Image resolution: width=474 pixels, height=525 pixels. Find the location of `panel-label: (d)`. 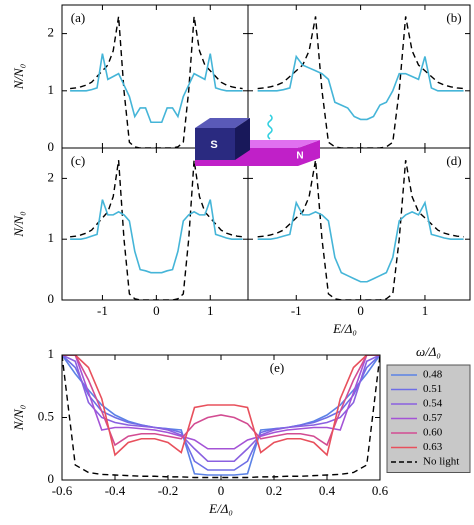

panel-label: (d) is located at coordinates (453, 160).